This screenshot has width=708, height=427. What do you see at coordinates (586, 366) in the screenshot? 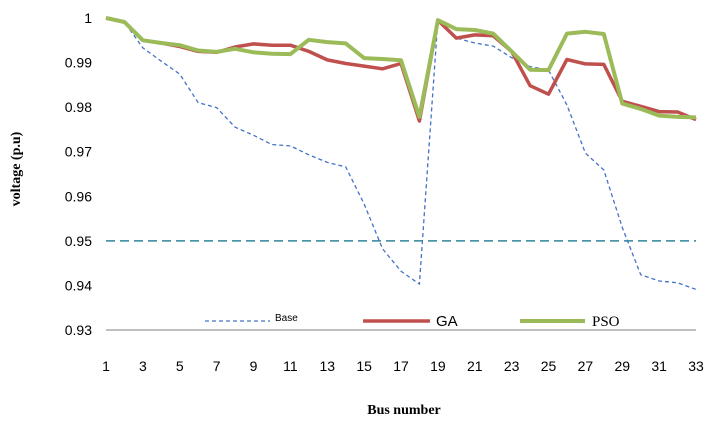
I see `x-tick-label: 27` at bounding box center [586, 366].